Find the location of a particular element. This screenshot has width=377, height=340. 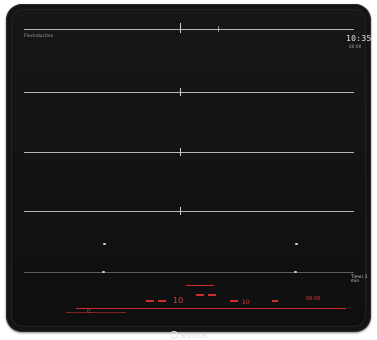

clock-display: 10:35 is located at coordinates (359, 38).